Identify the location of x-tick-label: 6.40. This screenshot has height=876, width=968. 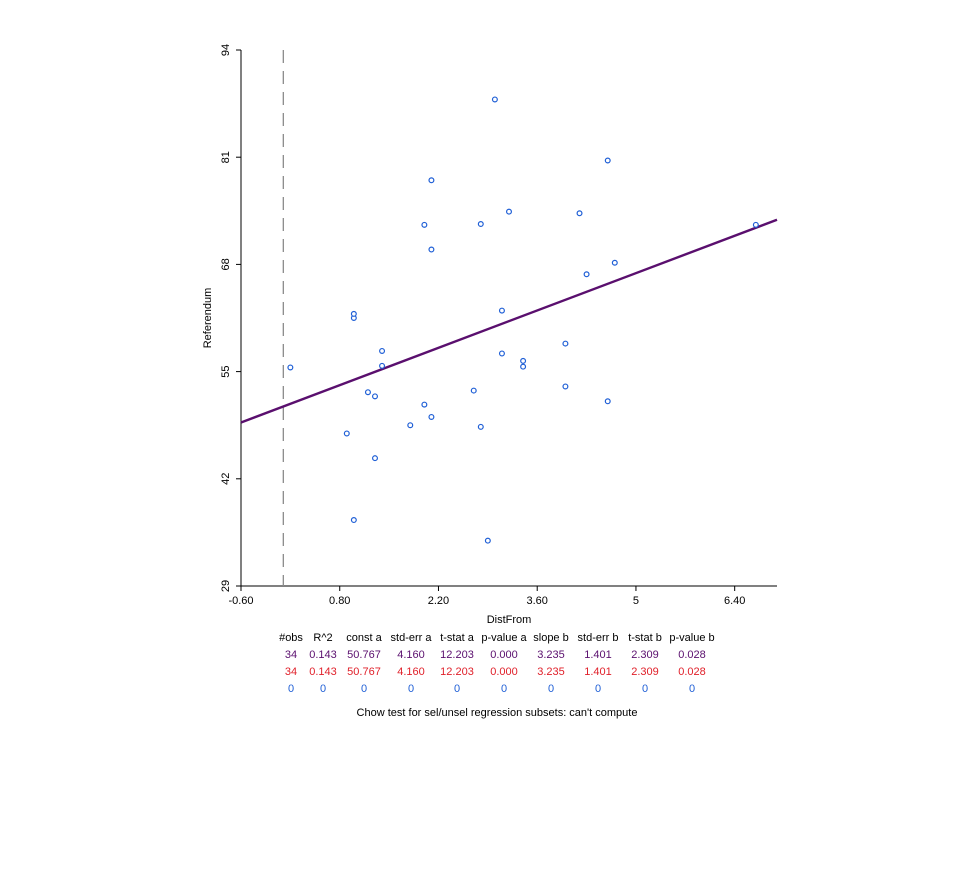
(734, 601).